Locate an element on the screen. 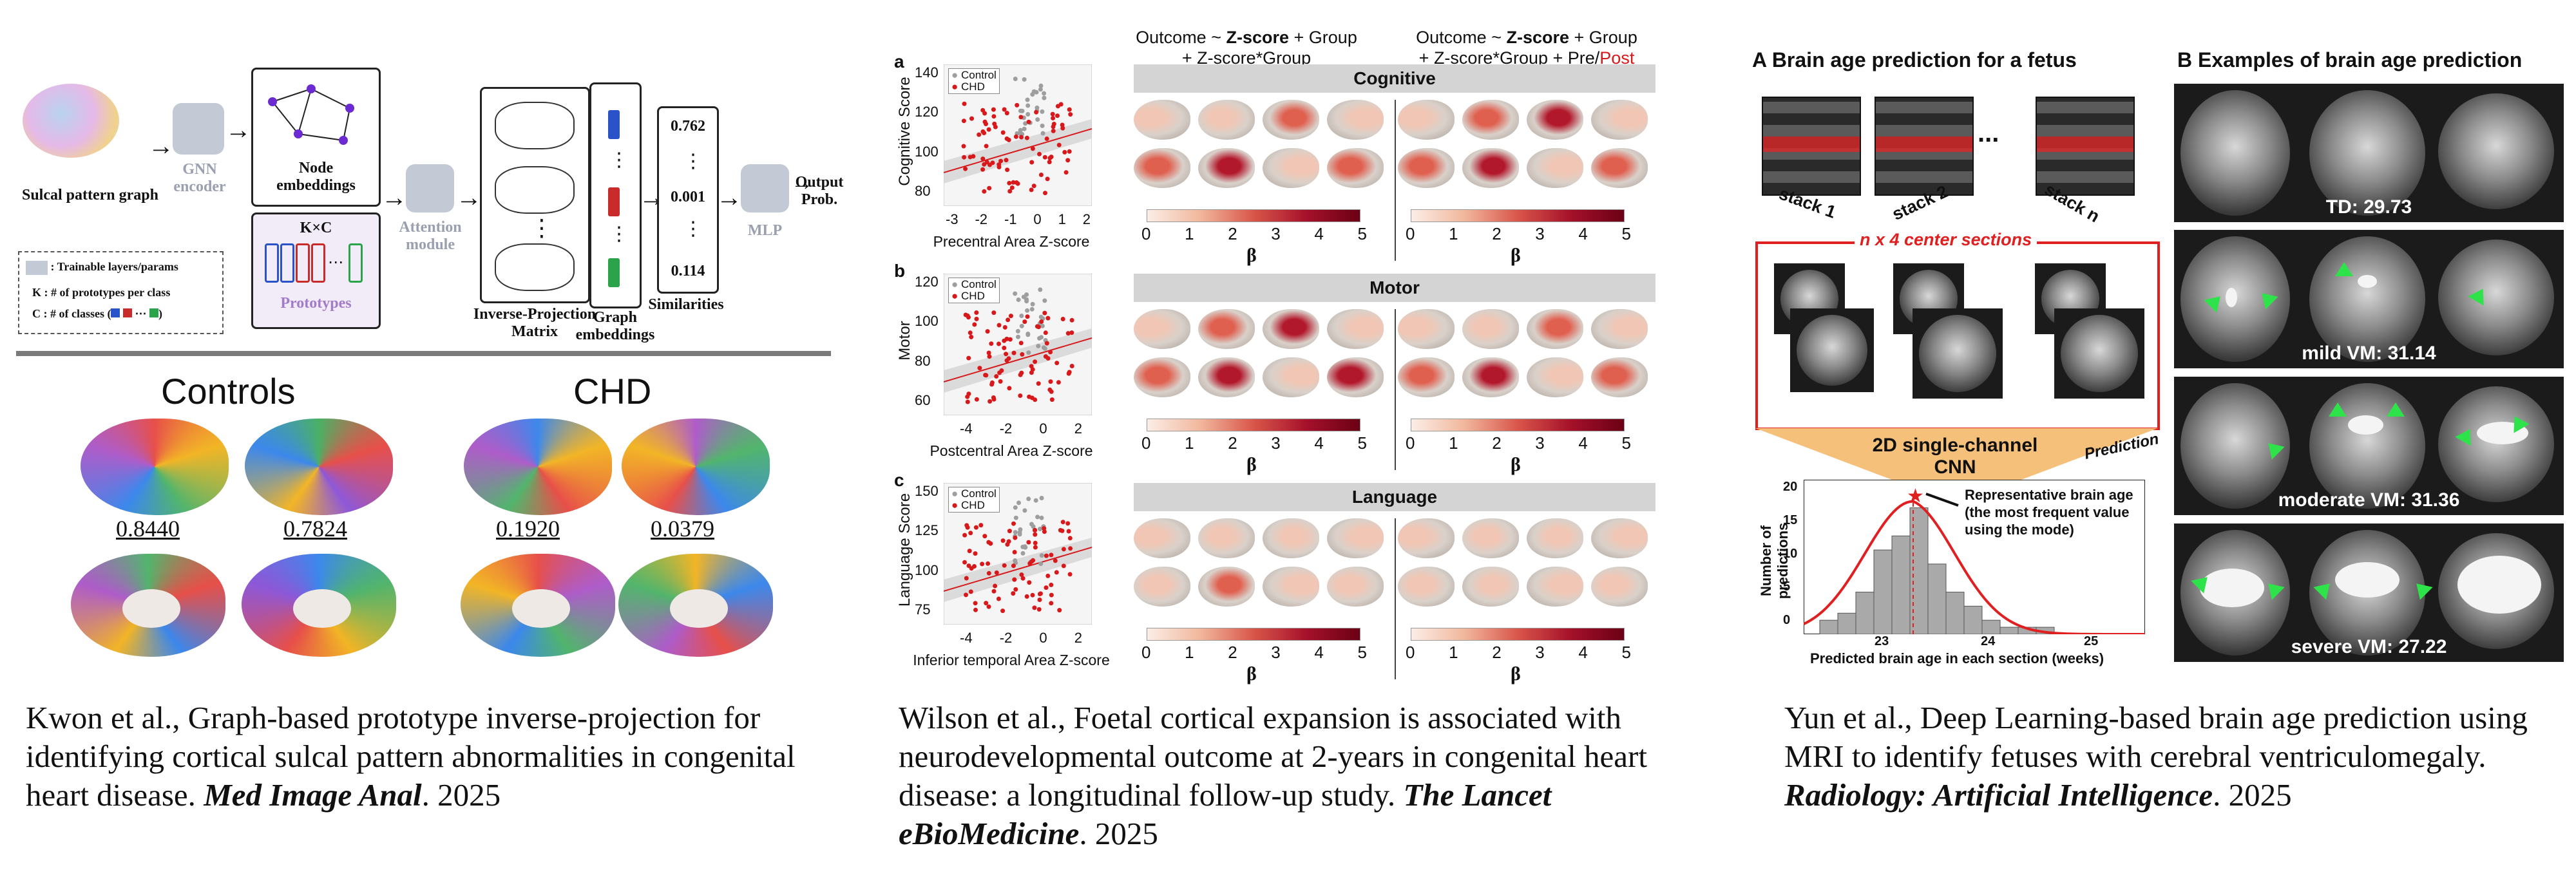 This screenshot has width=2576, height=877. scatter-xlabel: Postcentral Area Z-score is located at coordinates (1012, 450).